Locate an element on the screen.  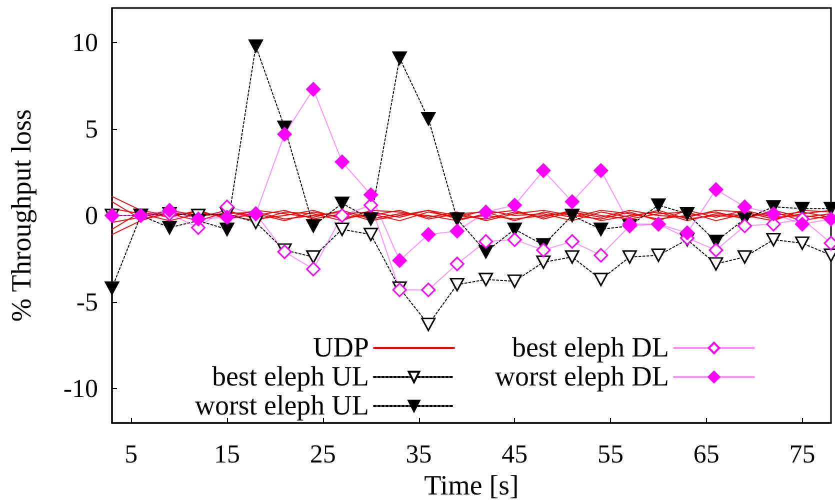
legend-label: worst eleph DL is located at coordinates (581, 377).